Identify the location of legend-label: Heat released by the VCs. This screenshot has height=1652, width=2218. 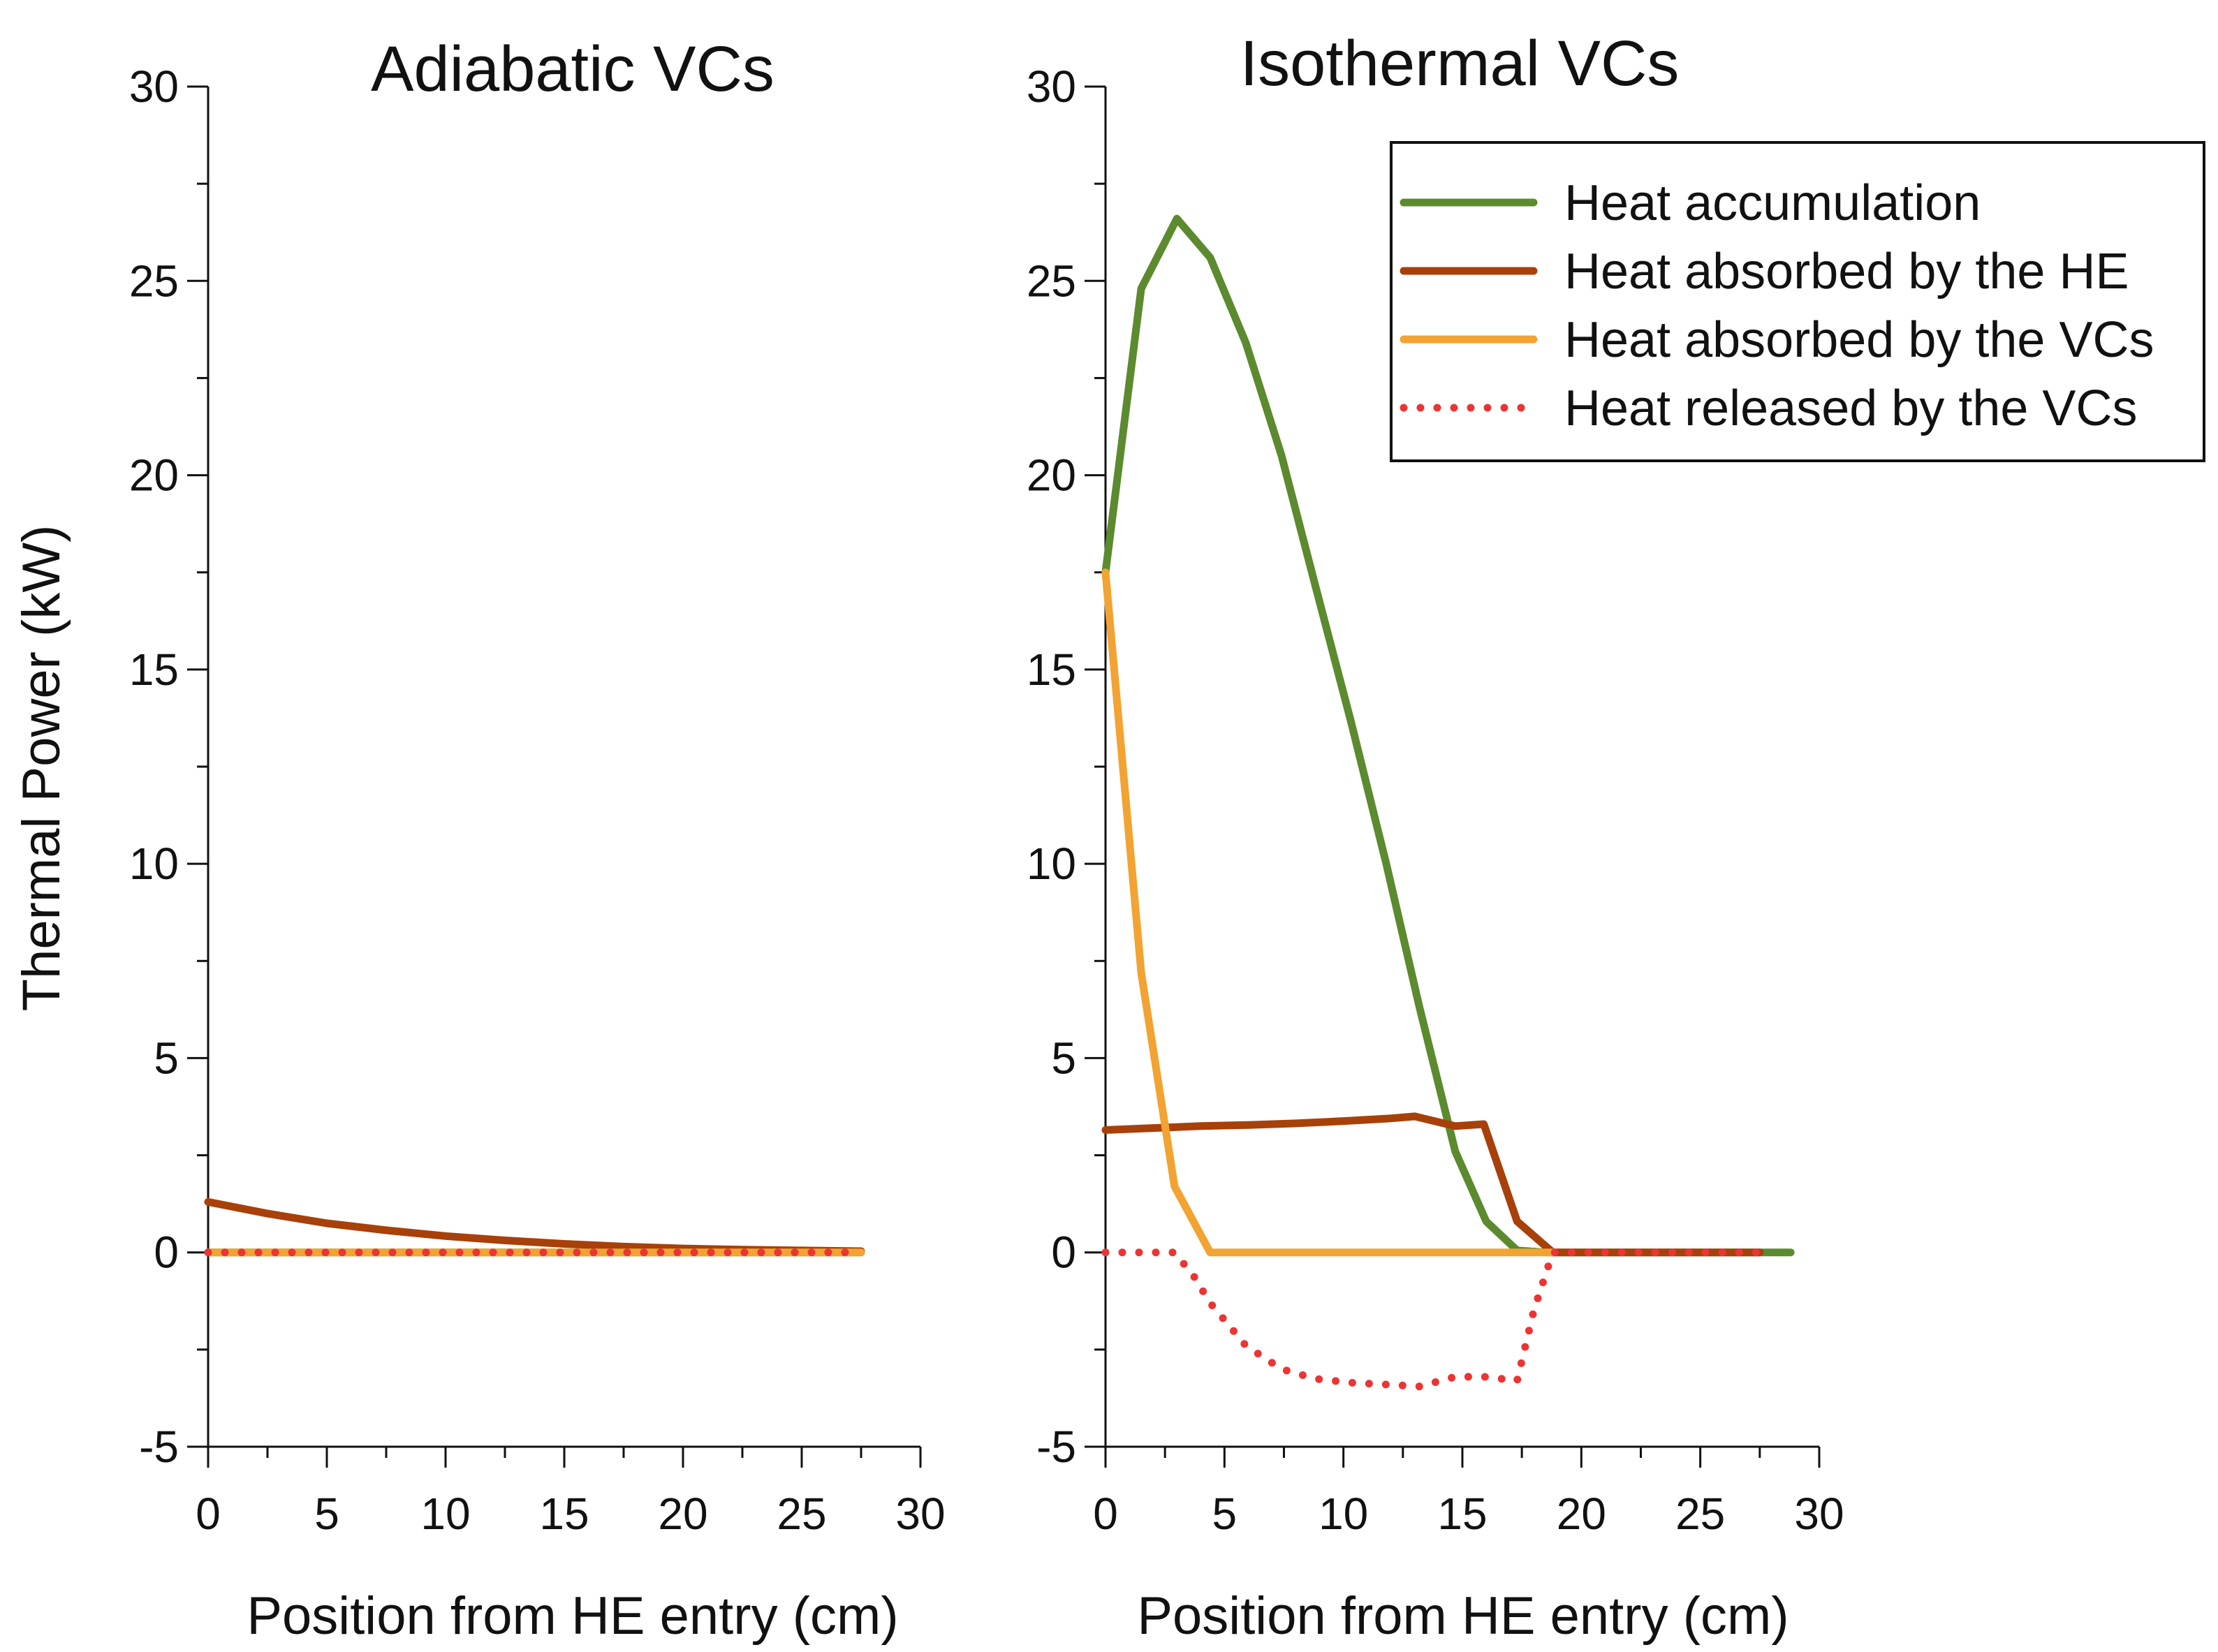
(1850, 408).